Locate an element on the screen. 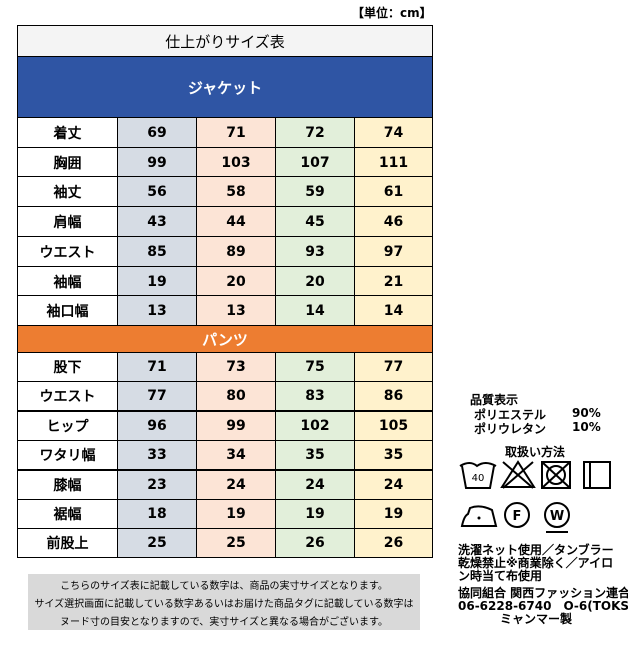  cell-value: 74 is located at coordinates (393, 132).